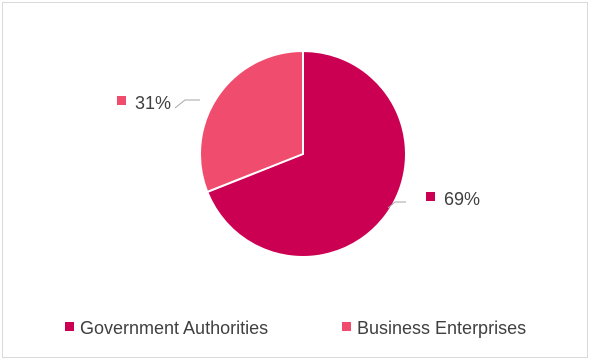  What do you see at coordinates (174, 328) in the screenshot?
I see `legend-label: Government Authorities` at bounding box center [174, 328].